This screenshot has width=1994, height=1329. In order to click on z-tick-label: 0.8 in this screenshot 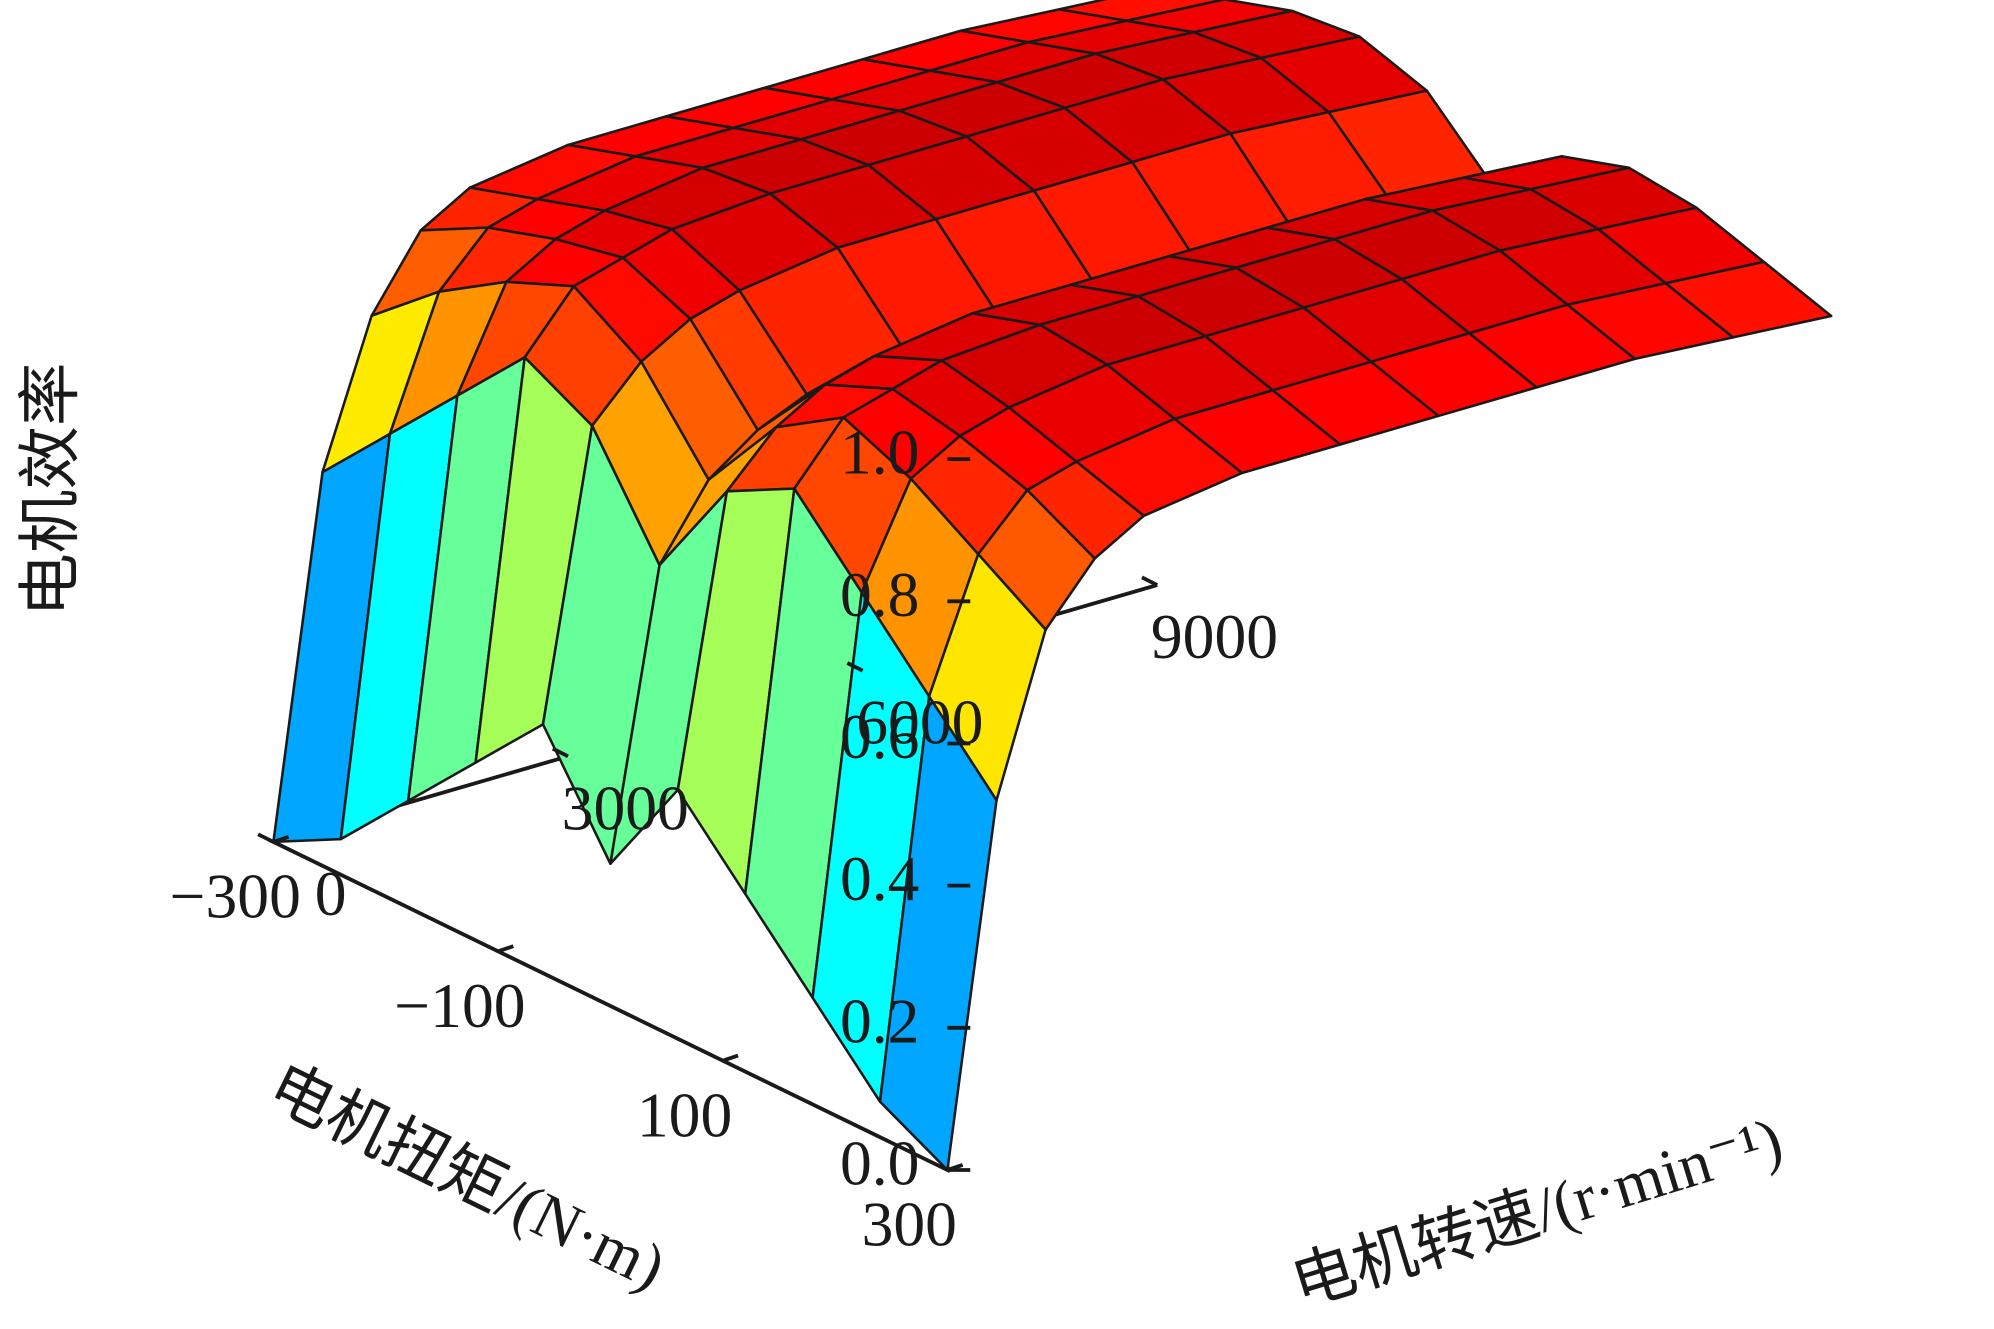, I will do `click(879, 594)`.